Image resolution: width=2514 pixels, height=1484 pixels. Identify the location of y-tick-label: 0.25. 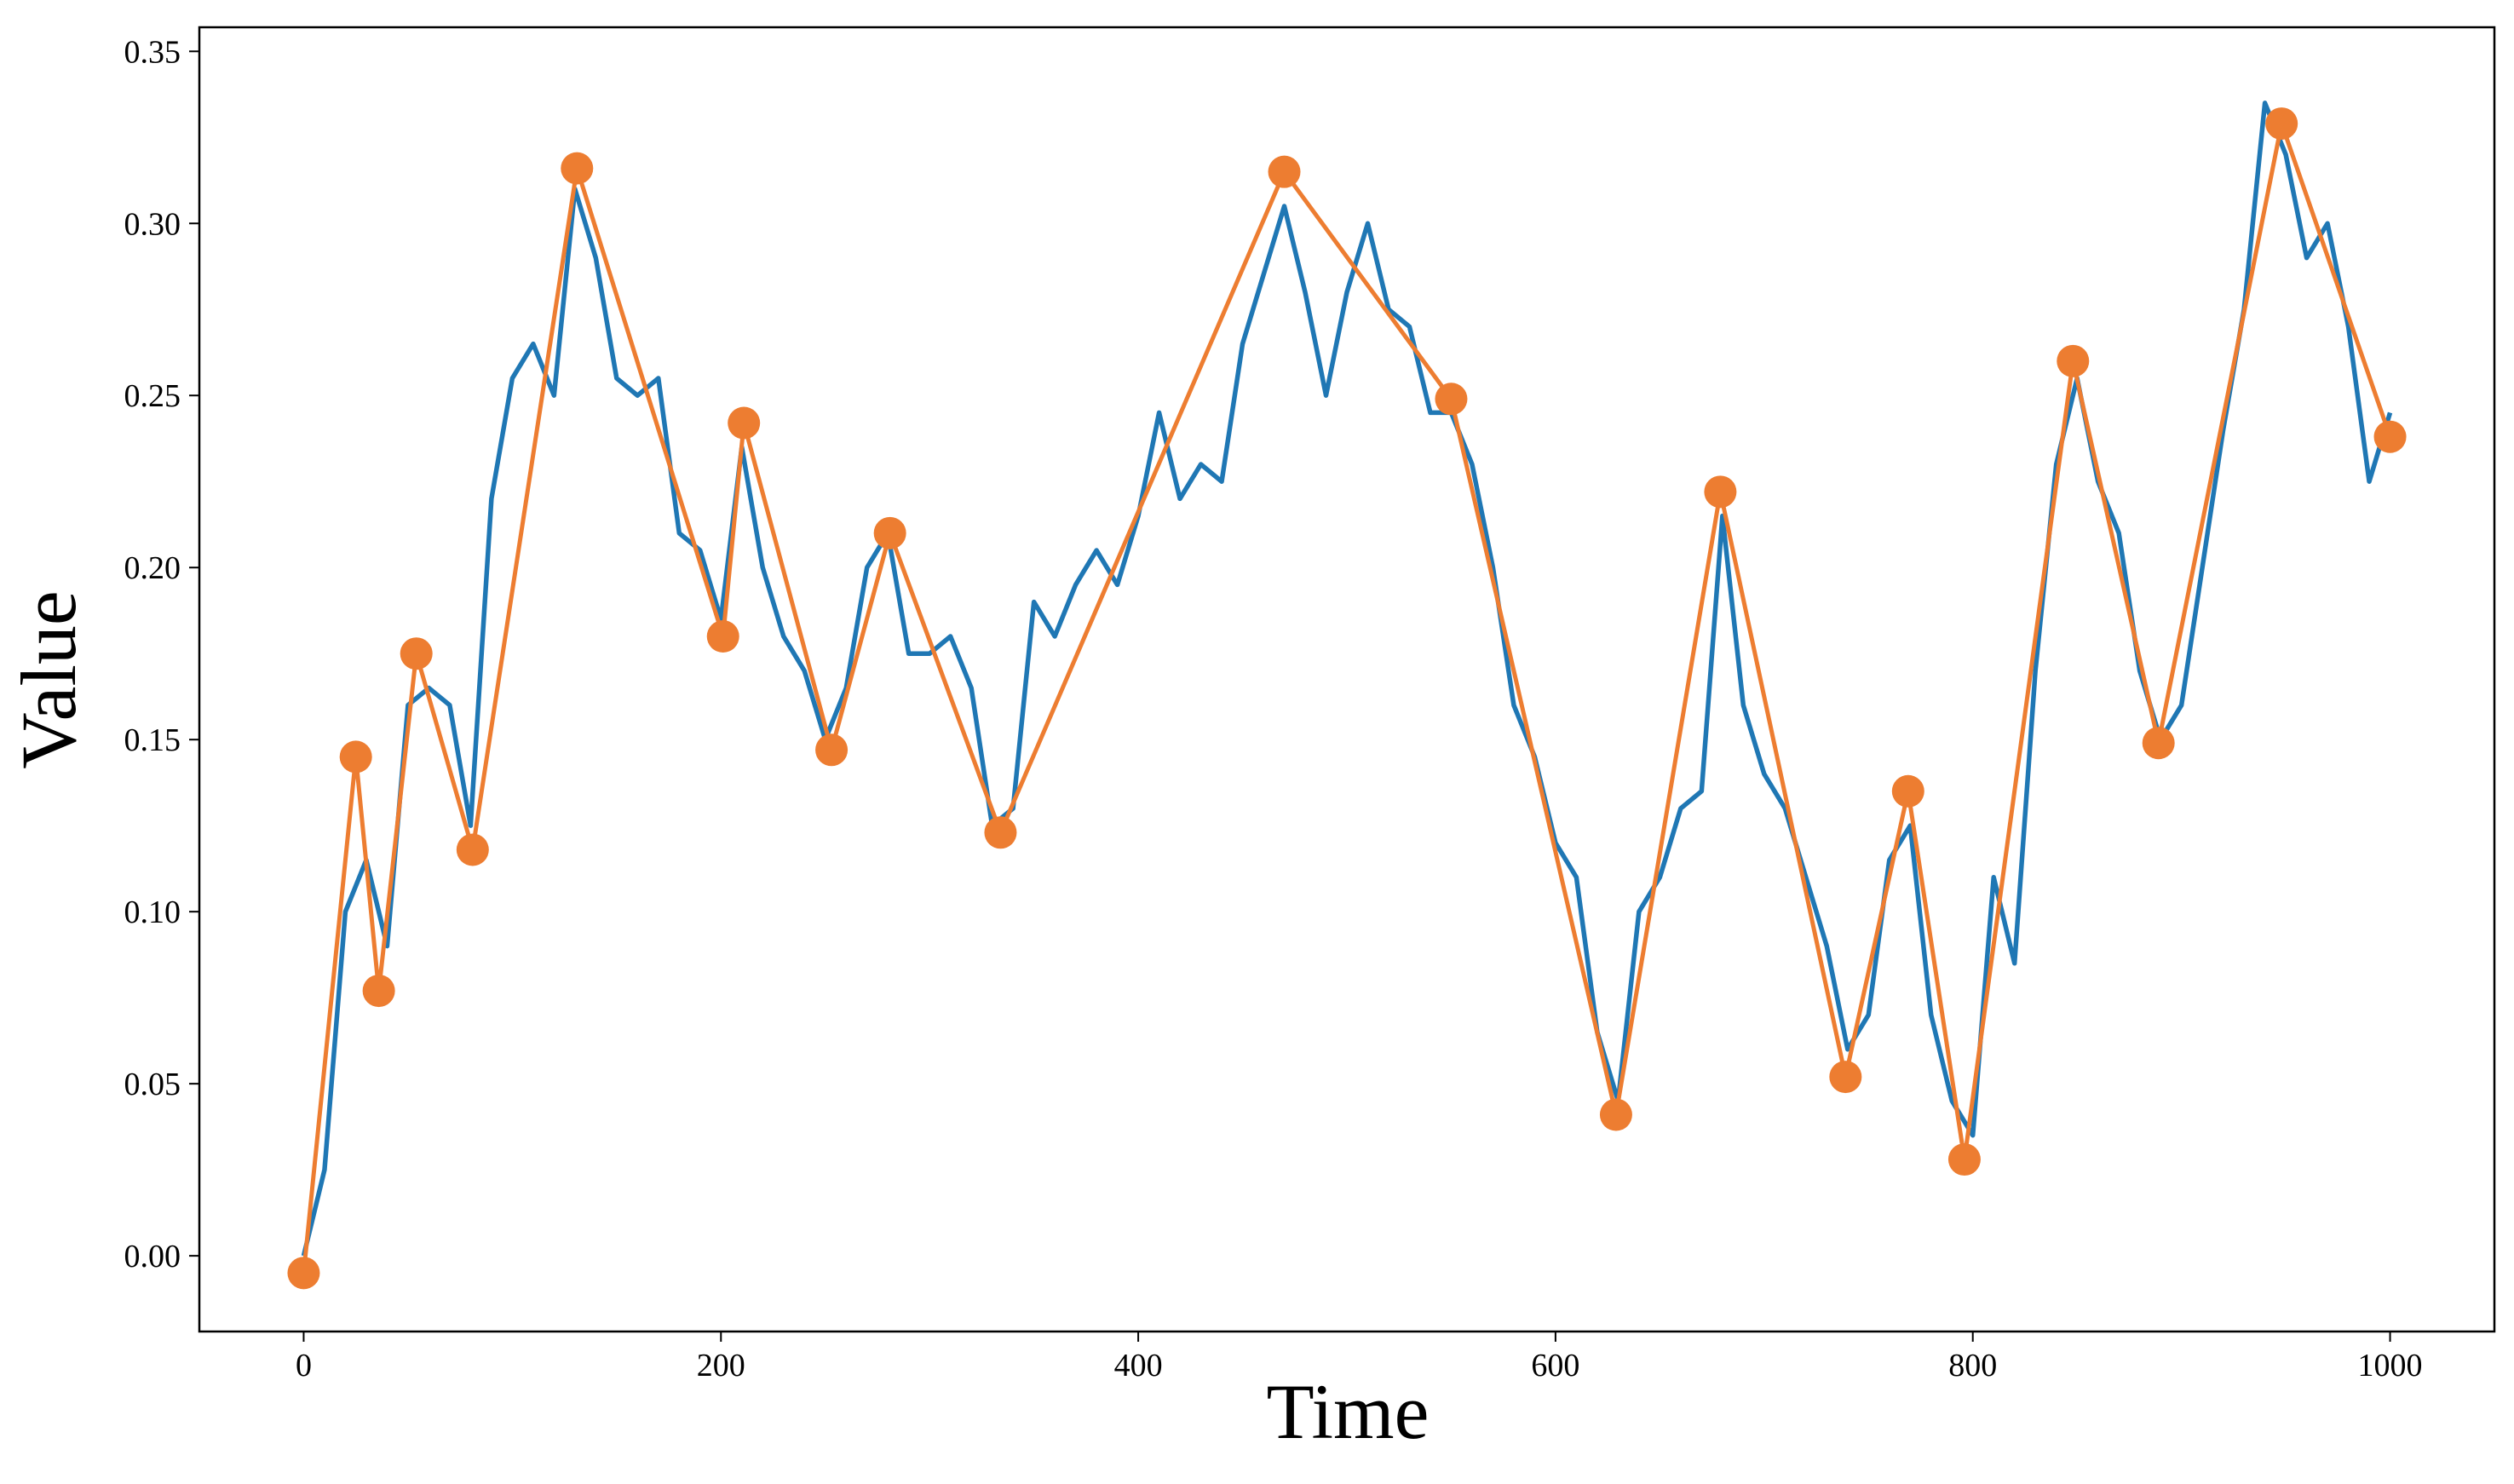
(152, 396).